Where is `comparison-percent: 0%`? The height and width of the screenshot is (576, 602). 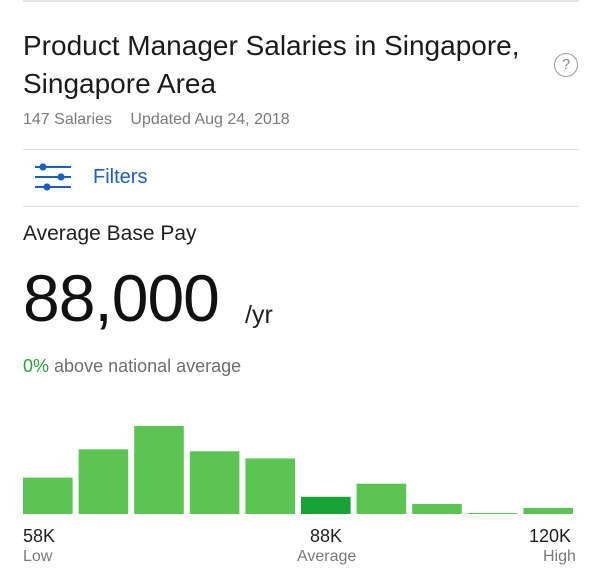 comparison-percent: 0% is located at coordinates (36, 366).